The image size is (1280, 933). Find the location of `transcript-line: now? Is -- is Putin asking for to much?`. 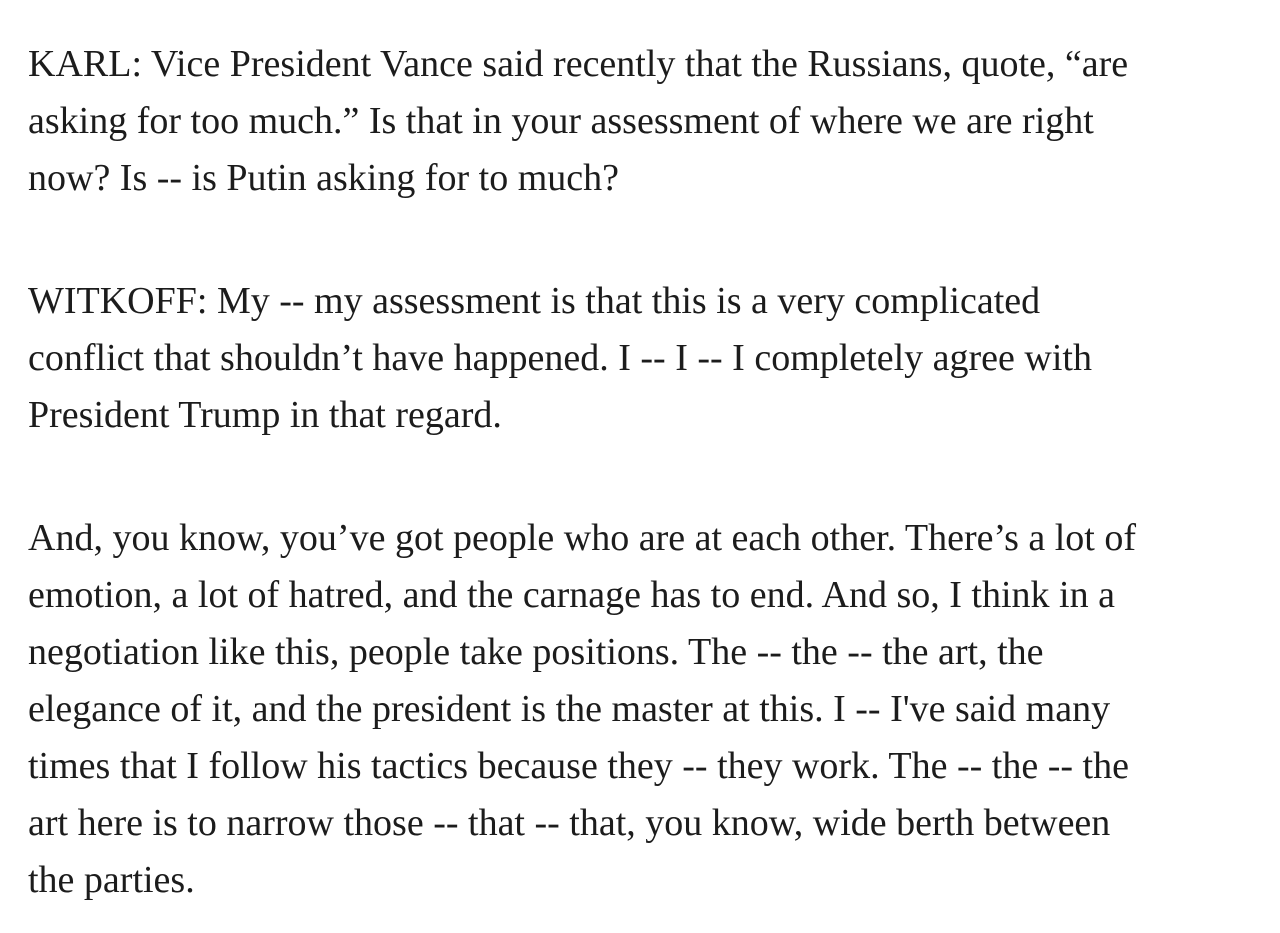

transcript-line: now? Is -- is Putin asking for to much? is located at coordinates (324, 178).